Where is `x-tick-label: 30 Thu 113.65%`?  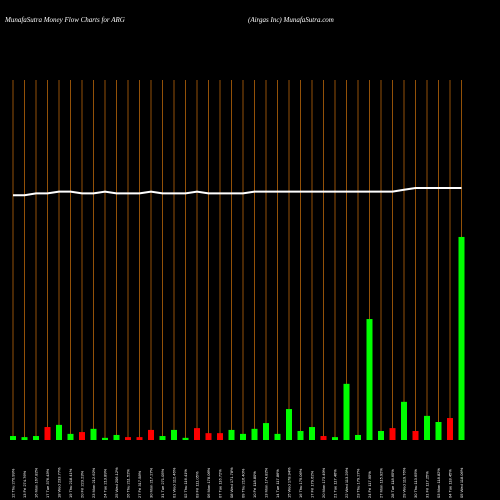 x-tick-label: 30 Thu 113.65% is located at coordinates (415, 483).